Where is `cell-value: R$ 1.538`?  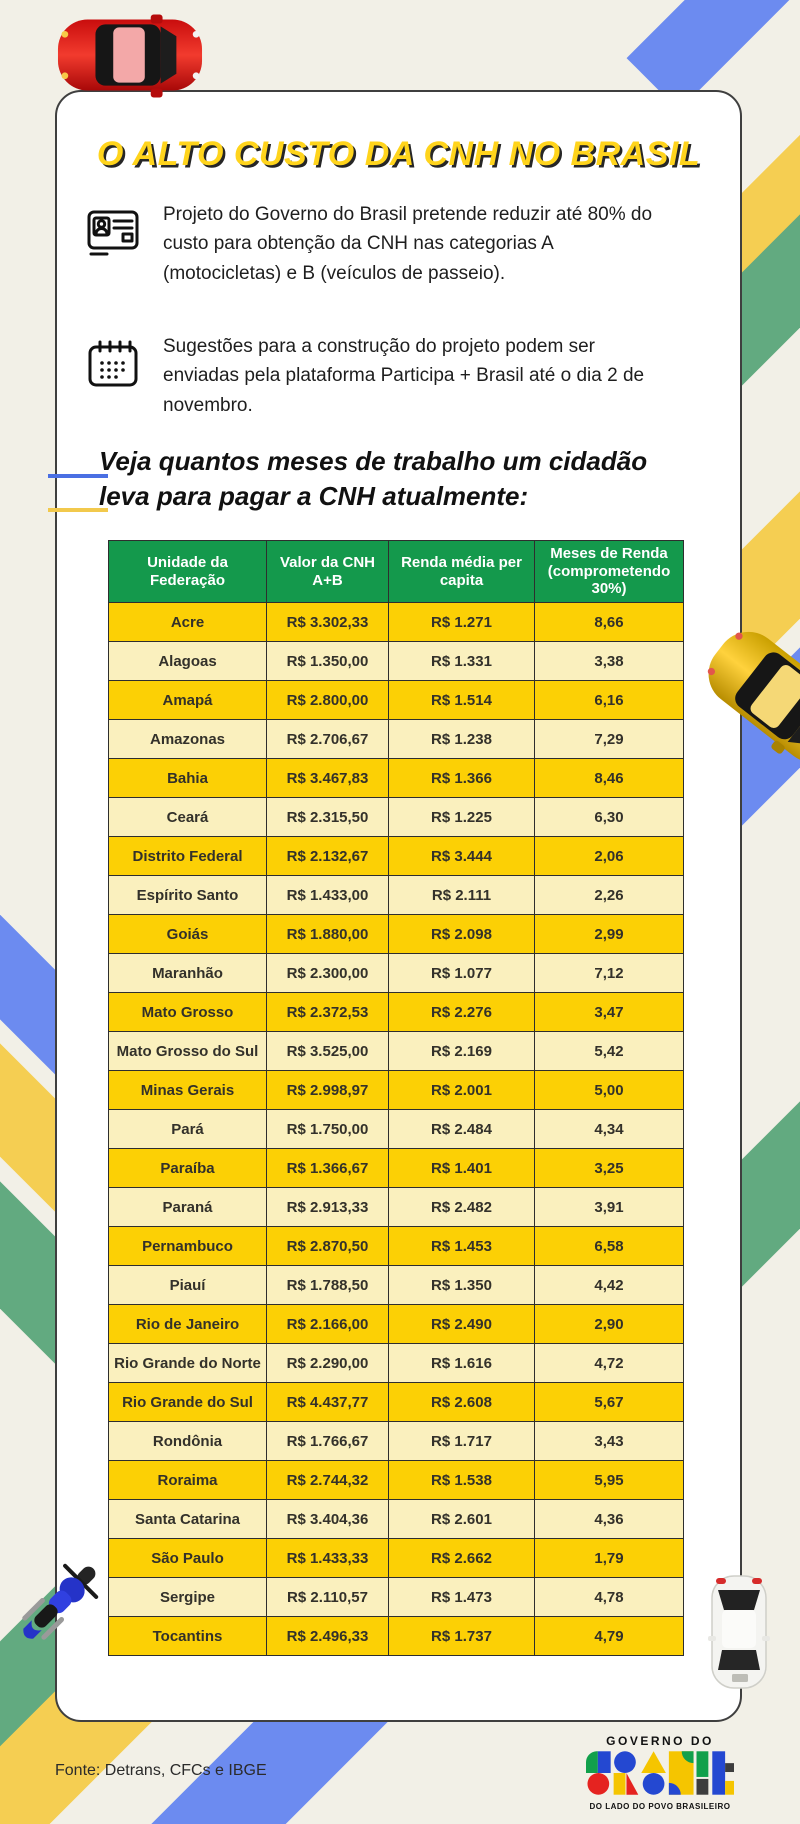
cell-value: R$ 1.538 is located at coordinates (461, 1480).